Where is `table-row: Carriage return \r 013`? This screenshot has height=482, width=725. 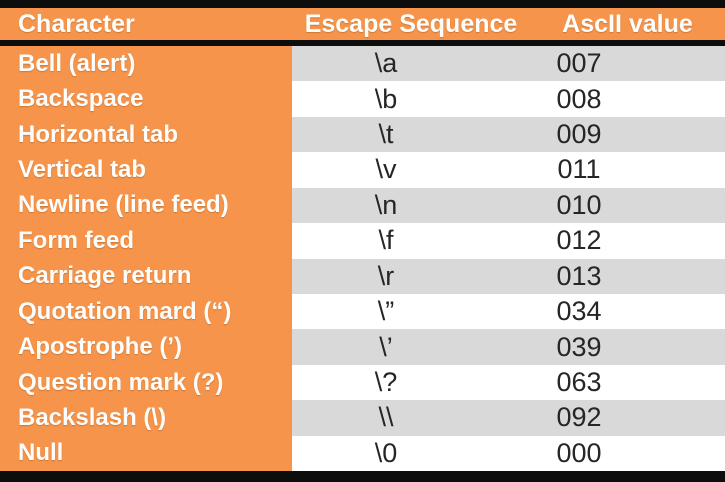 table-row: Carriage return \r 013 is located at coordinates (362, 276).